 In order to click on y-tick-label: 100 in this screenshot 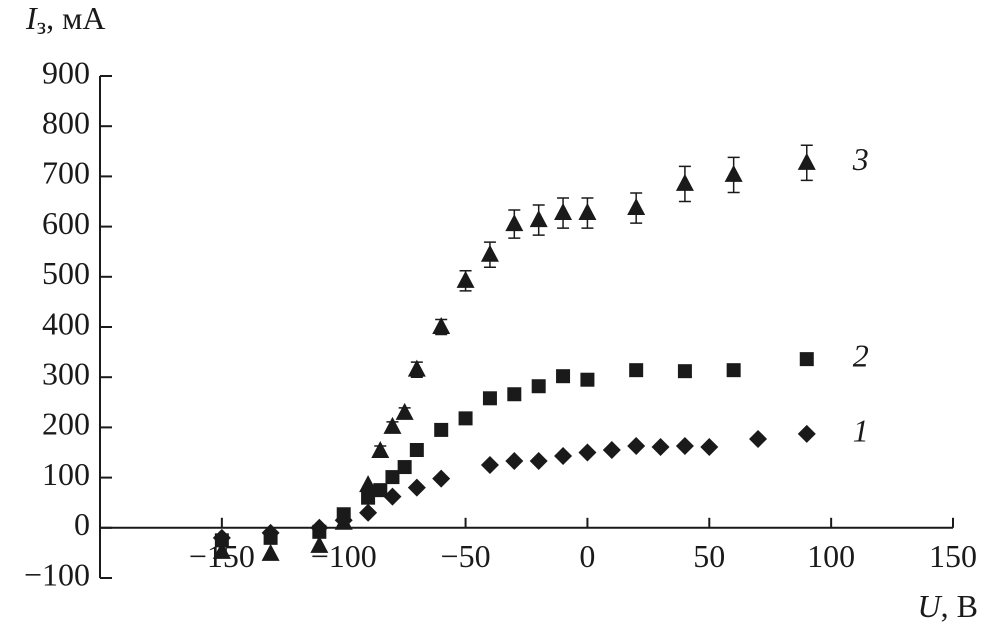, I will do `click(66, 474)`.